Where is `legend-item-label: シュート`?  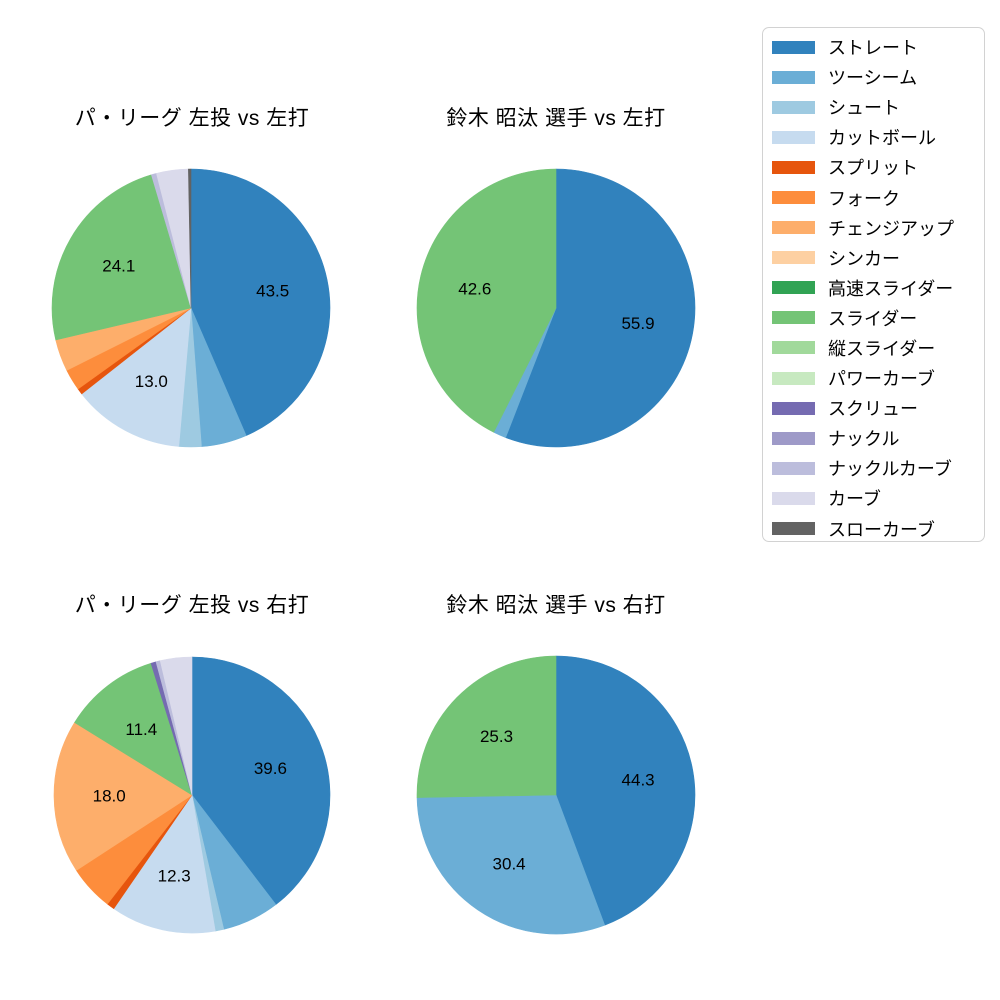
legend-item-label: シュート is located at coordinates (864, 108).